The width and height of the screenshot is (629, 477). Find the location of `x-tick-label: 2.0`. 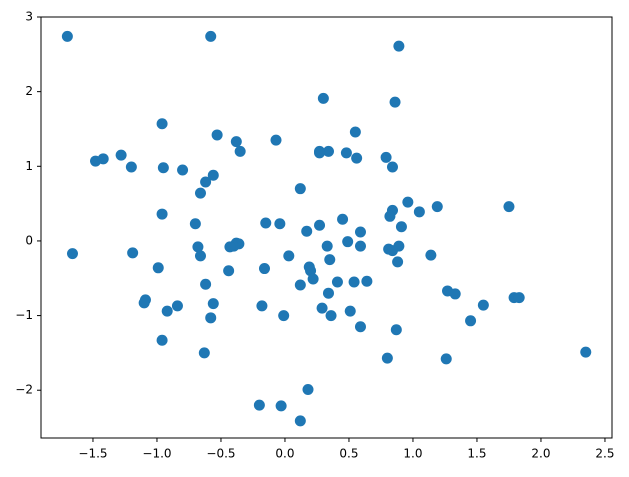

x-tick-label: 2.0 is located at coordinates (540, 454).